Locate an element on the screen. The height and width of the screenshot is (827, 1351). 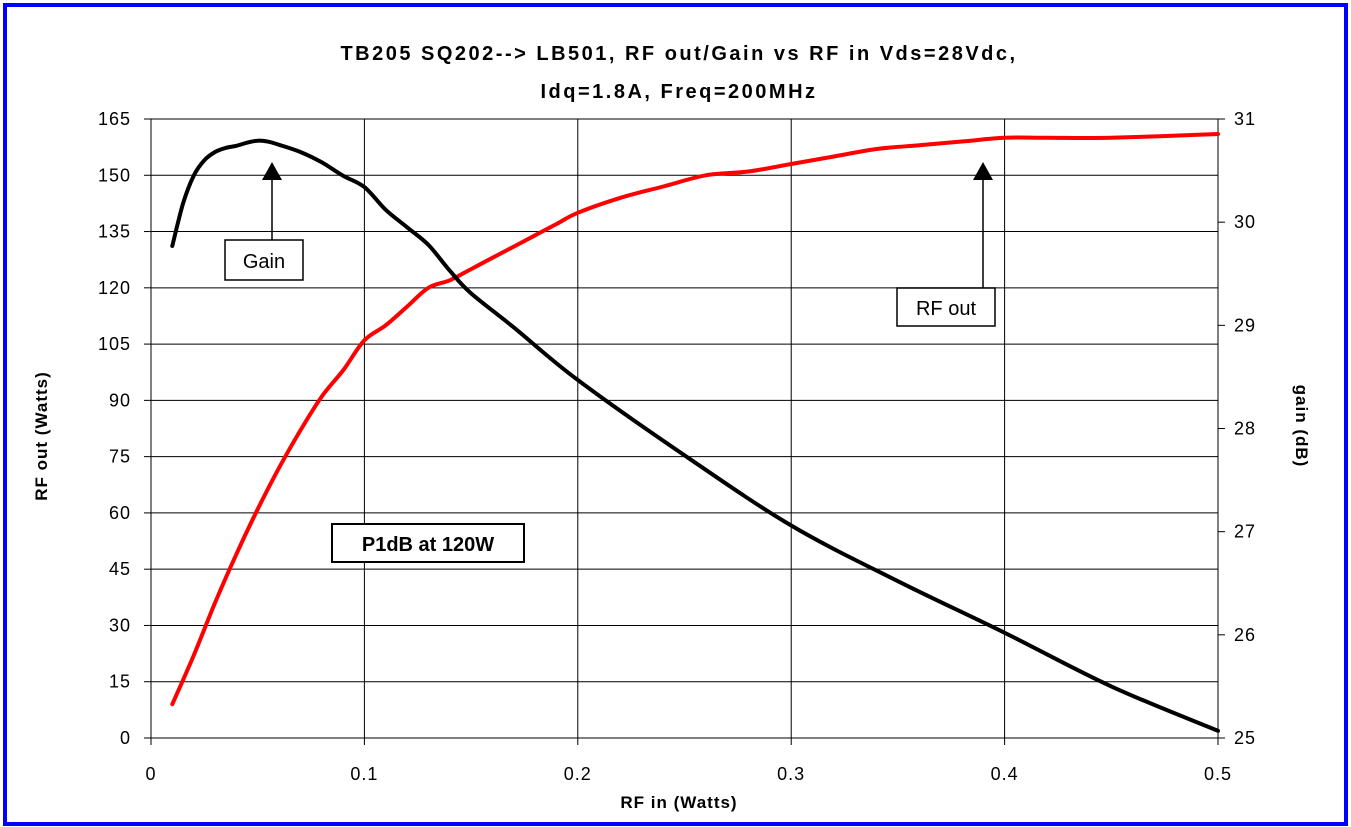
x-tick-label: 0.4 is located at coordinates (1005, 774).